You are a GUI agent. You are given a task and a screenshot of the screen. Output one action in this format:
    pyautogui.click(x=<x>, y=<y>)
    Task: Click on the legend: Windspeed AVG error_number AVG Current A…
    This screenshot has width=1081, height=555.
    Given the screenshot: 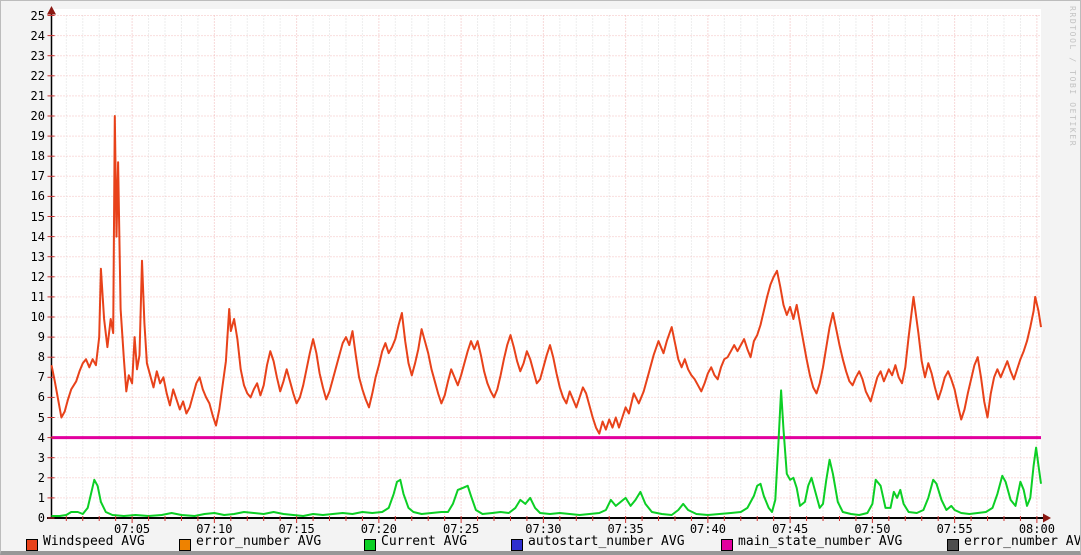 What is the action you would take?
    pyautogui.click(x=541, y=542)
    